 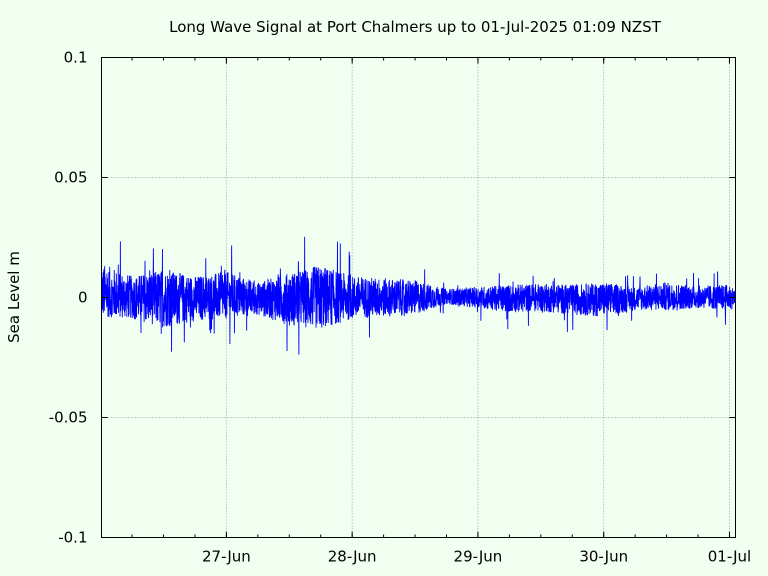 What do you see at coordinates (226, 557) in the screenshot?
I see `x-tick-label: 27-Jun` at bounding box center [226, 557].